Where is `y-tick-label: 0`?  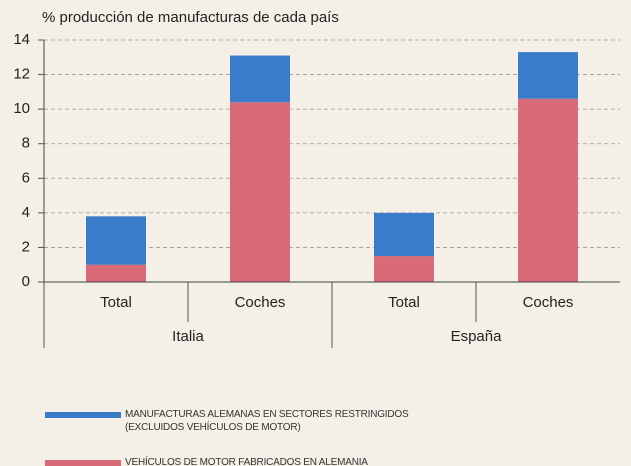 y-tick-label: 0 is located at coordinates (26, 281).